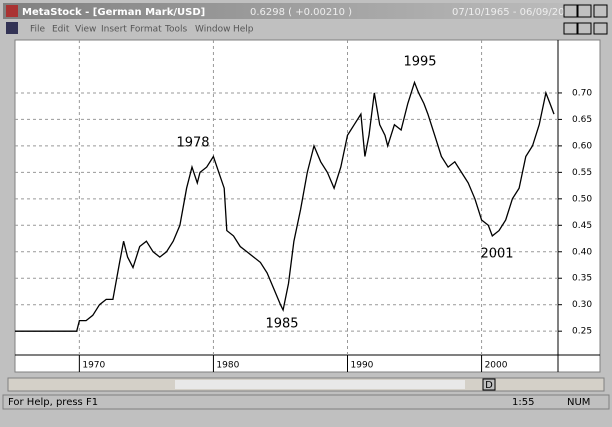 The image size is (612, 427). What do you see at coordinates (227, 366) in the screenshot?
I see `x-tick-label: 1980` at bounding box center [227, 366].